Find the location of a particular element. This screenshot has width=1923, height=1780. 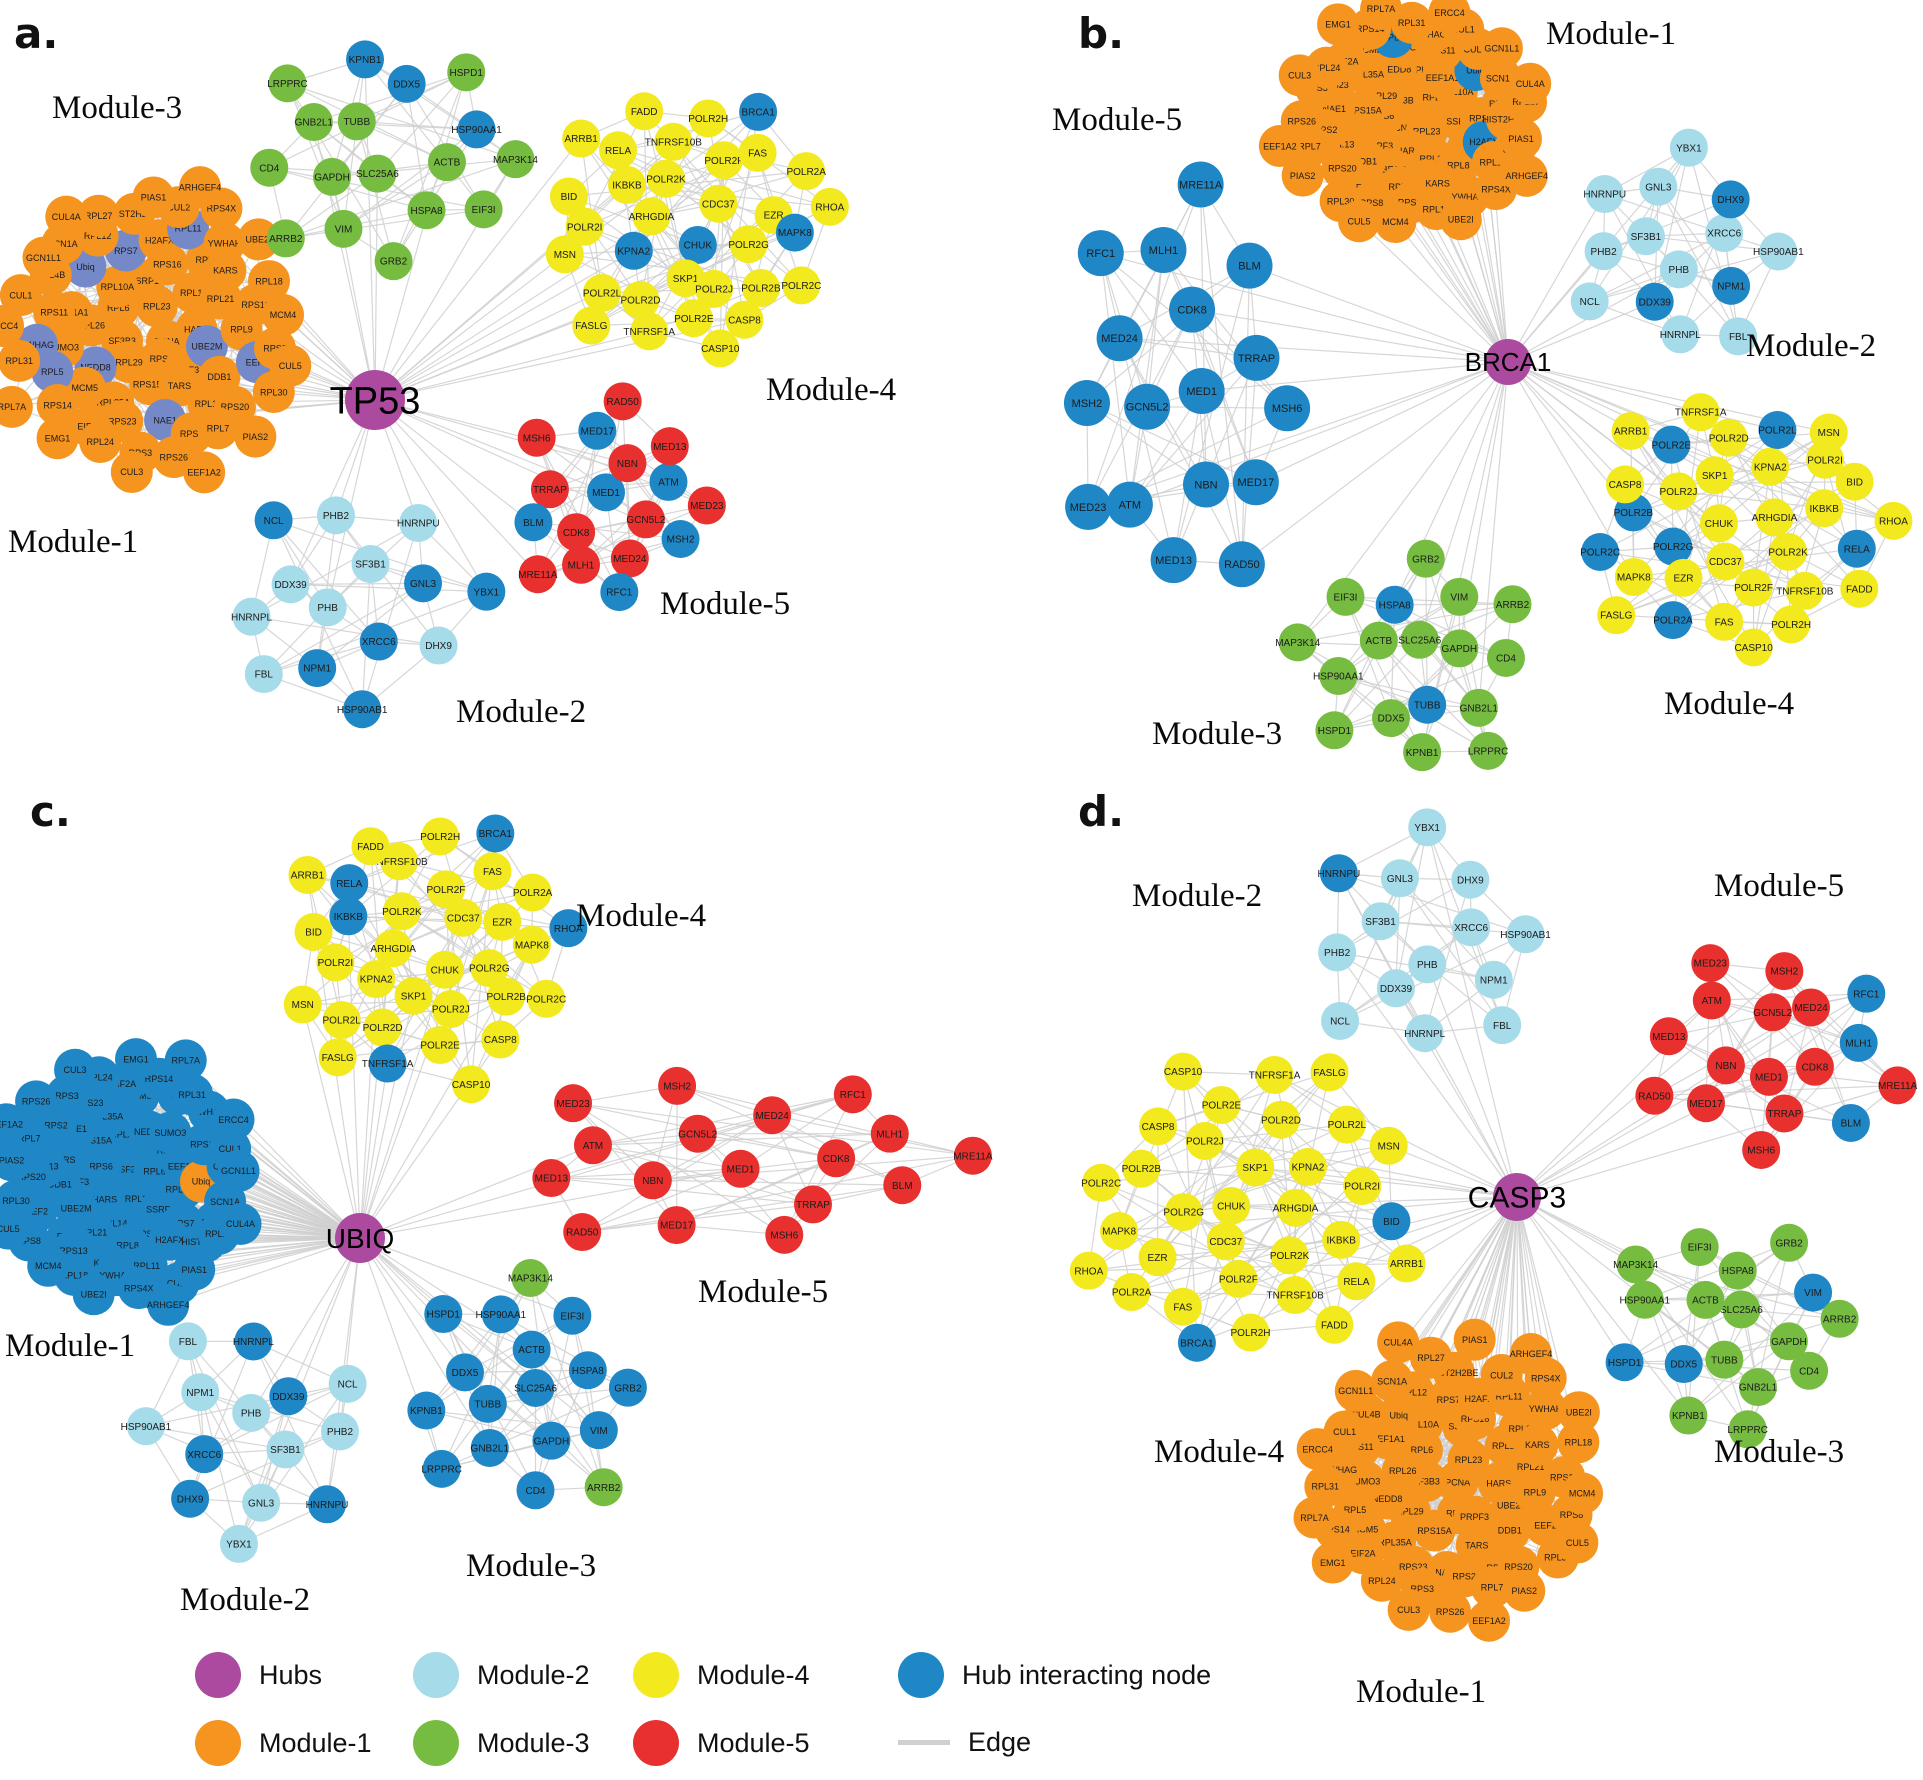

node-MED13: MED13 is located at coordinates (1174, 560).